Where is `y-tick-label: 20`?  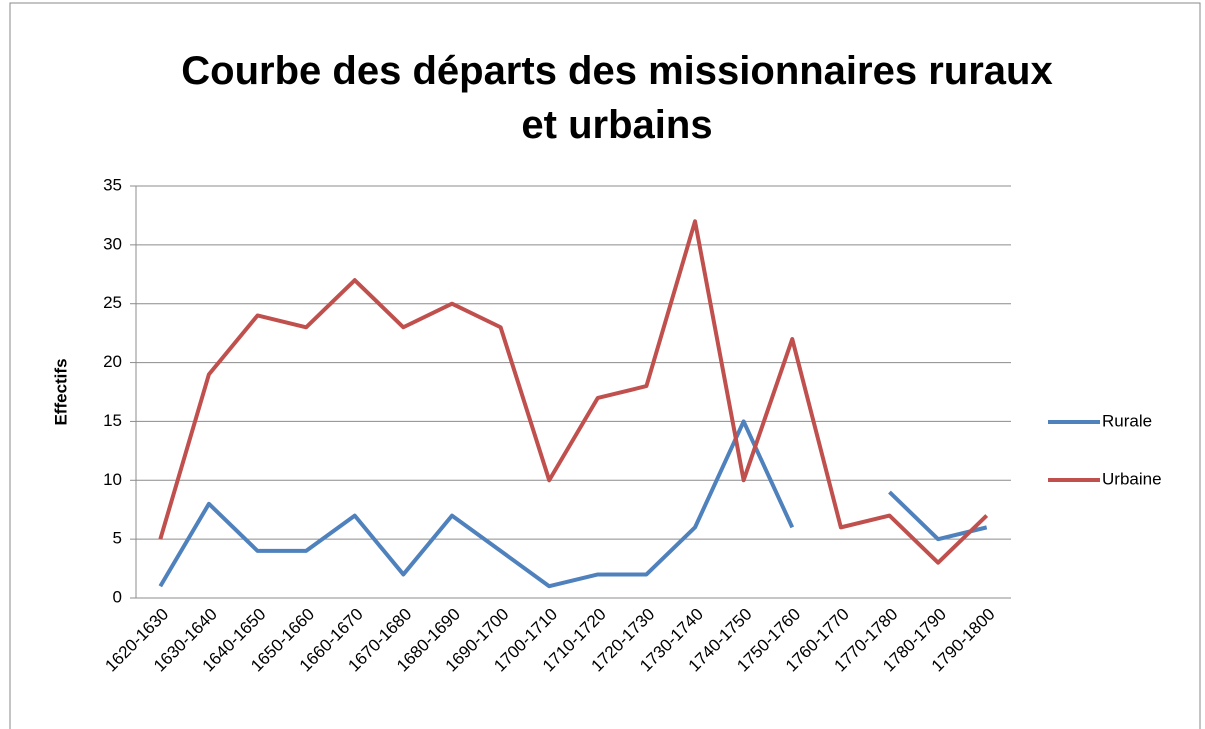
y-tick-label: 20 is located at coordinates (112, 361).